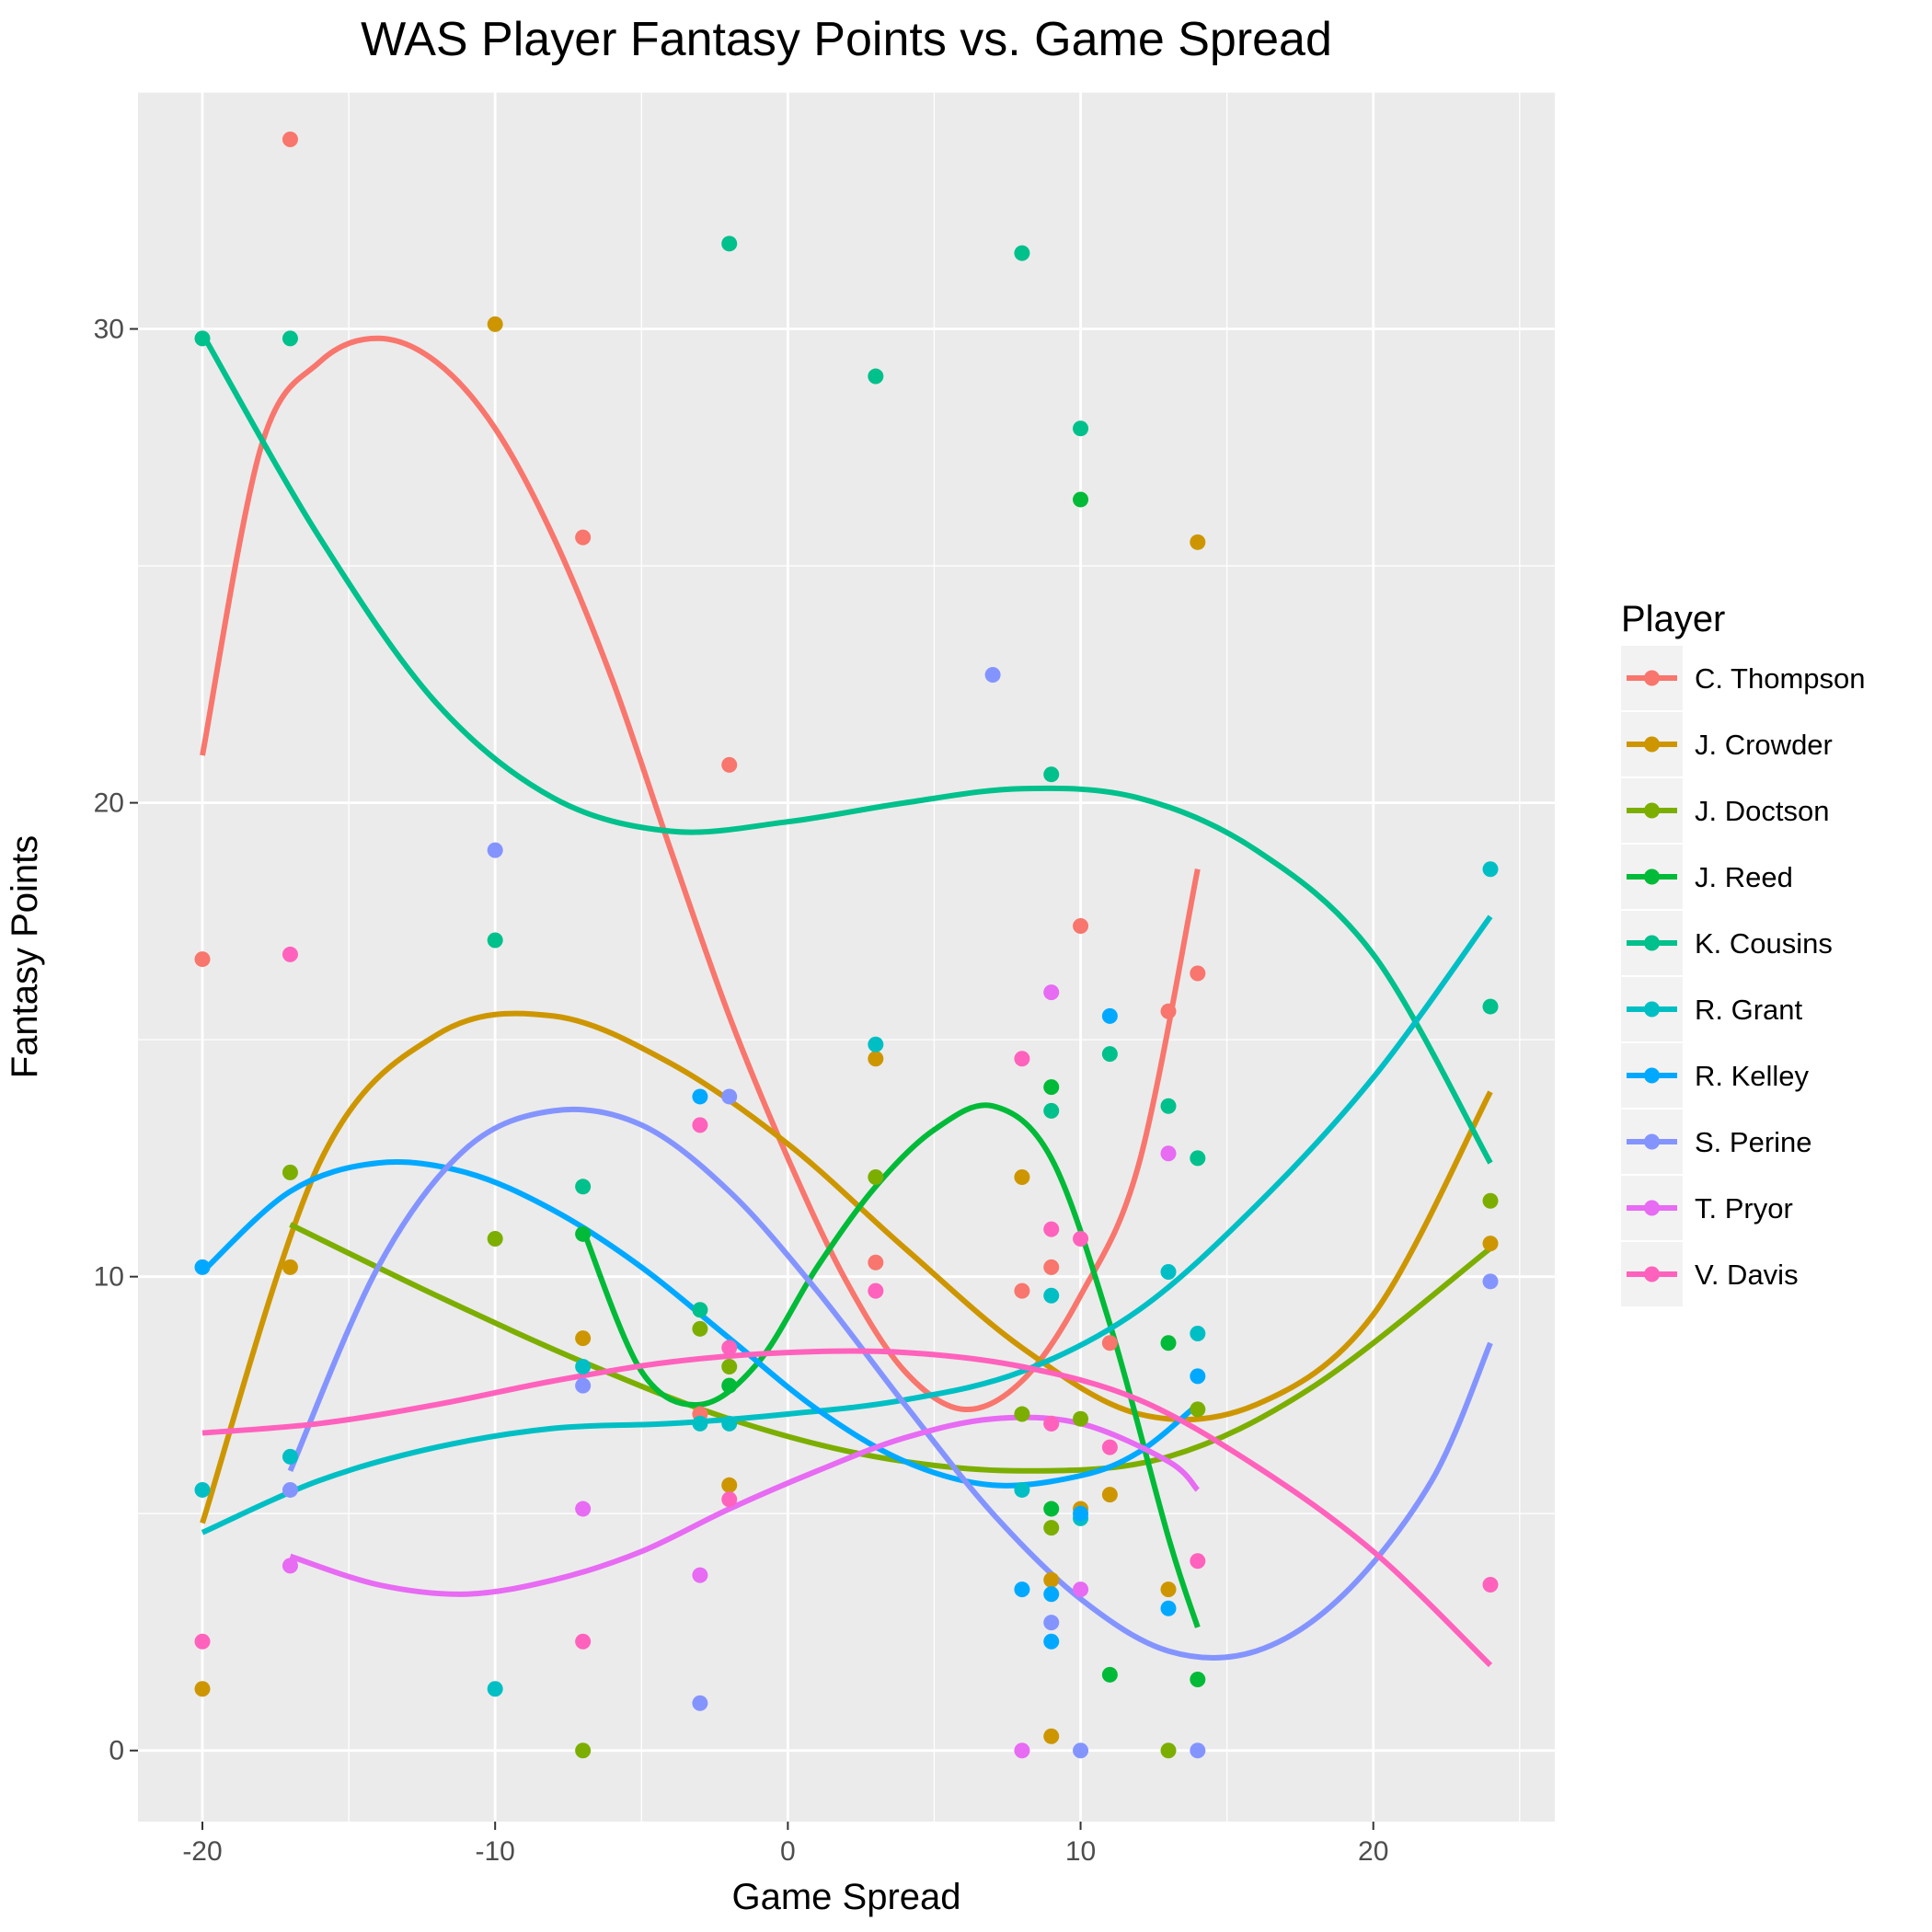 This screenshot has height=1932, width=1932. Describe the element at coordinates (788, 1851) in the screenshot. I see `x-tick-label: 0` at that location.